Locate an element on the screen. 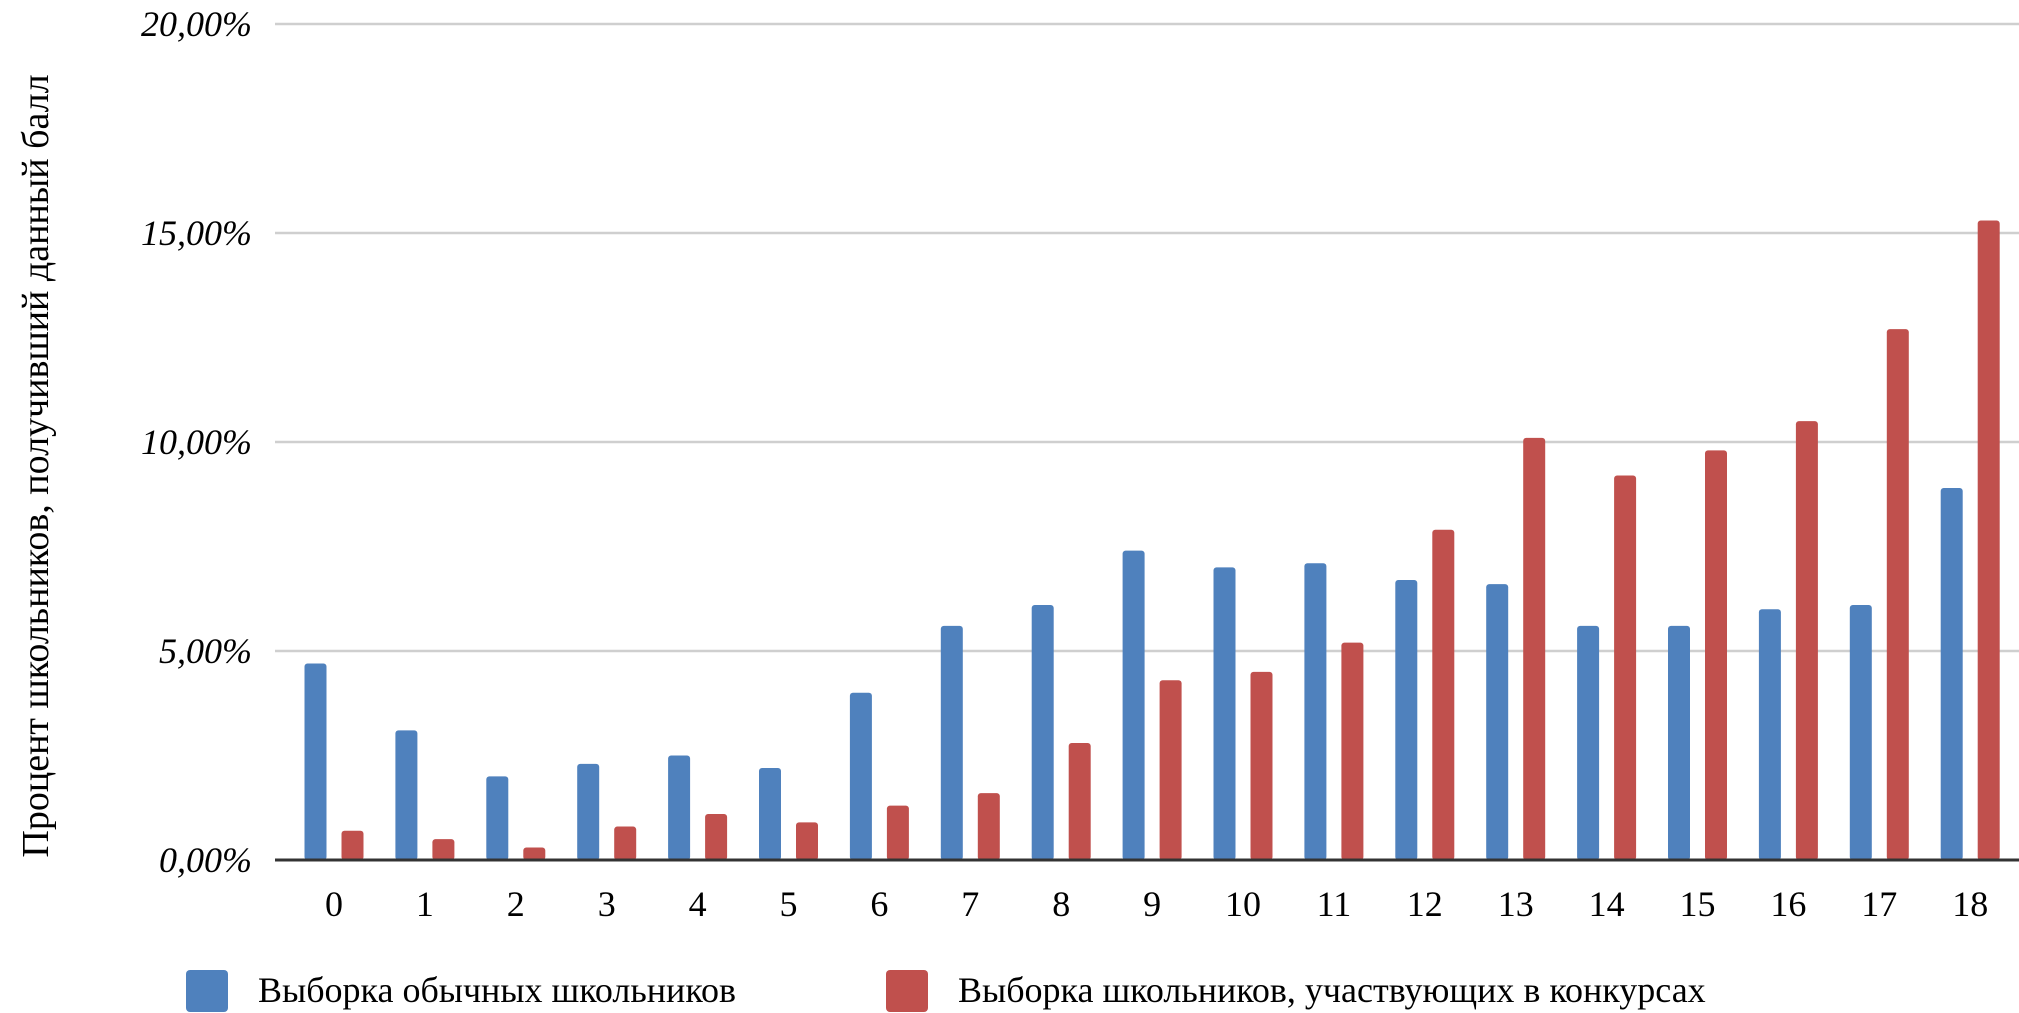 This screenshot has width=2019, height=1013. x-tick-label: 15 is located at coordinates (1698, 904).